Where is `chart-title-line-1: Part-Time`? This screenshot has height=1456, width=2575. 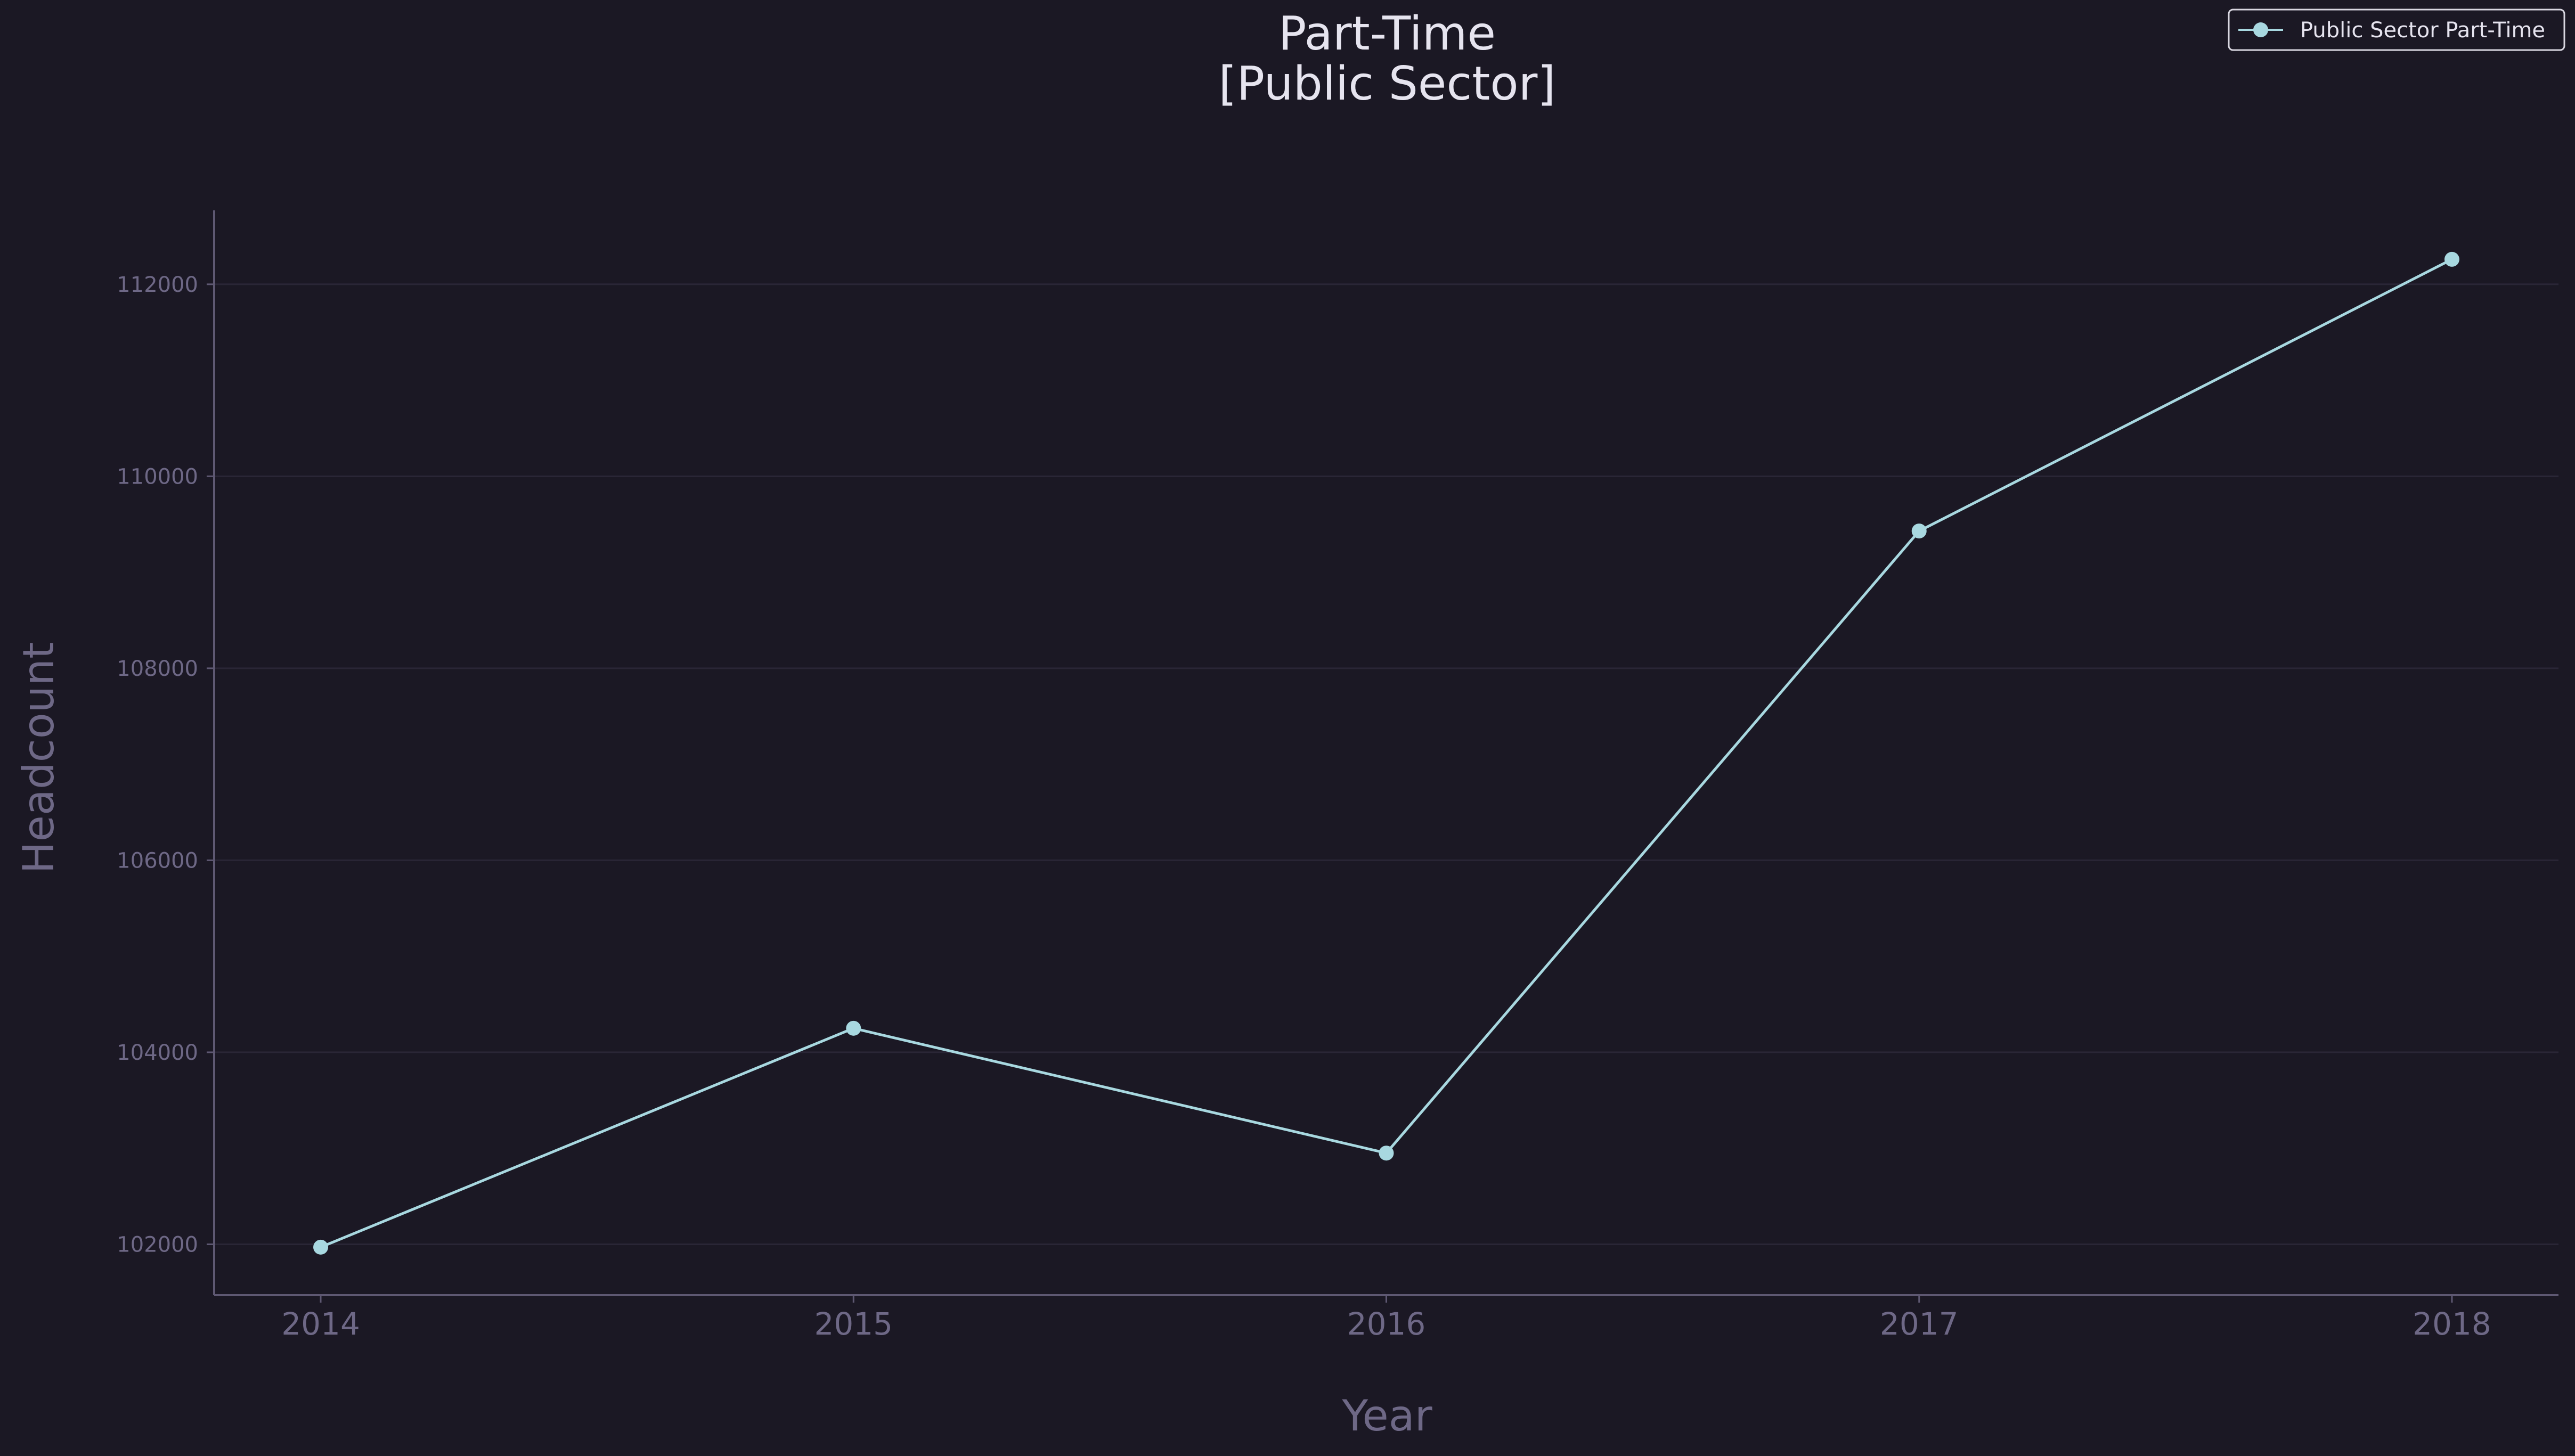 chart-title-line-1: Part-Time is located at coordinates (1387, 33).